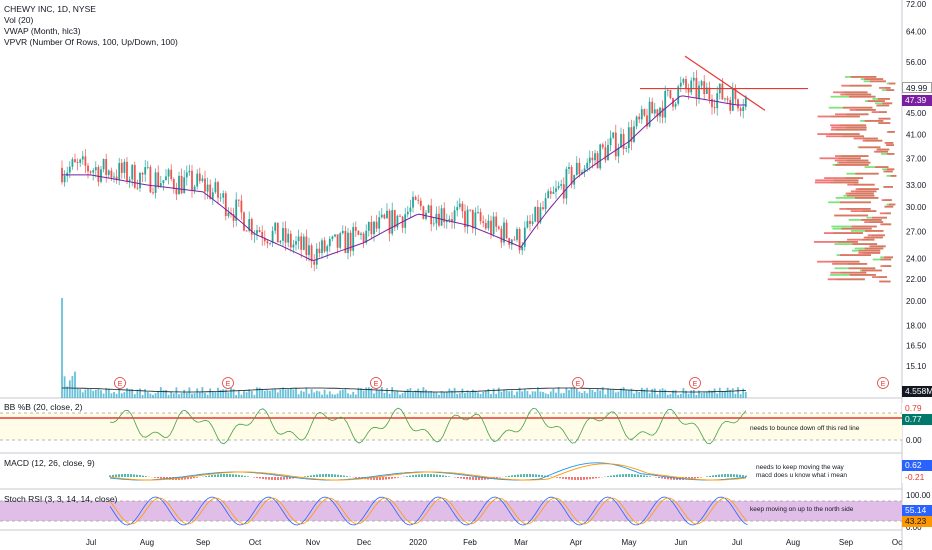  Describe the element at coordinates (918, 495) in the screenshot. I see `stoch-tick-label: 100.00` at that location.